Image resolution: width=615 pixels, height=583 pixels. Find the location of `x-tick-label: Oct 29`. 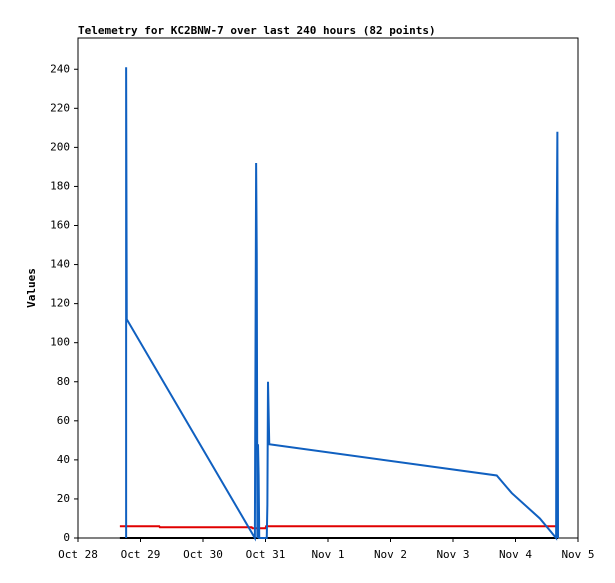

x-tick-label: Oct 29 is located at coordinates (141, 554).